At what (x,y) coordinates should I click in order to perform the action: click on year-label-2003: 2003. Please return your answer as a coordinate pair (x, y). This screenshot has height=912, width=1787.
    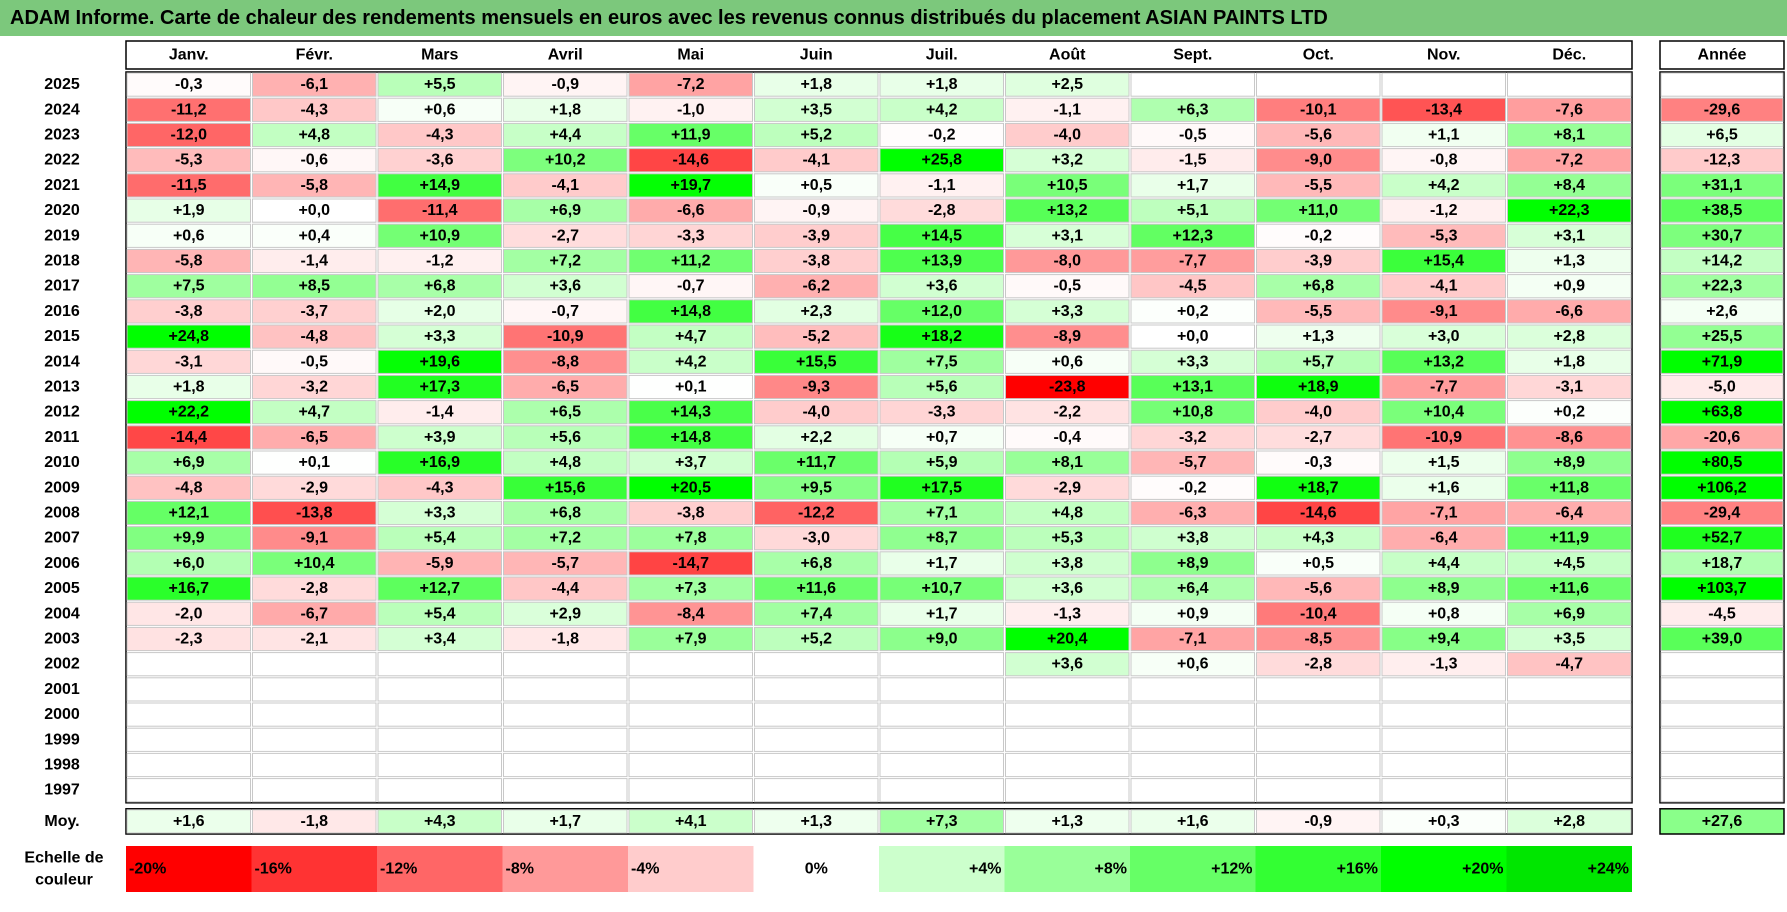
    Looking at the image, I should click on (62, 639).